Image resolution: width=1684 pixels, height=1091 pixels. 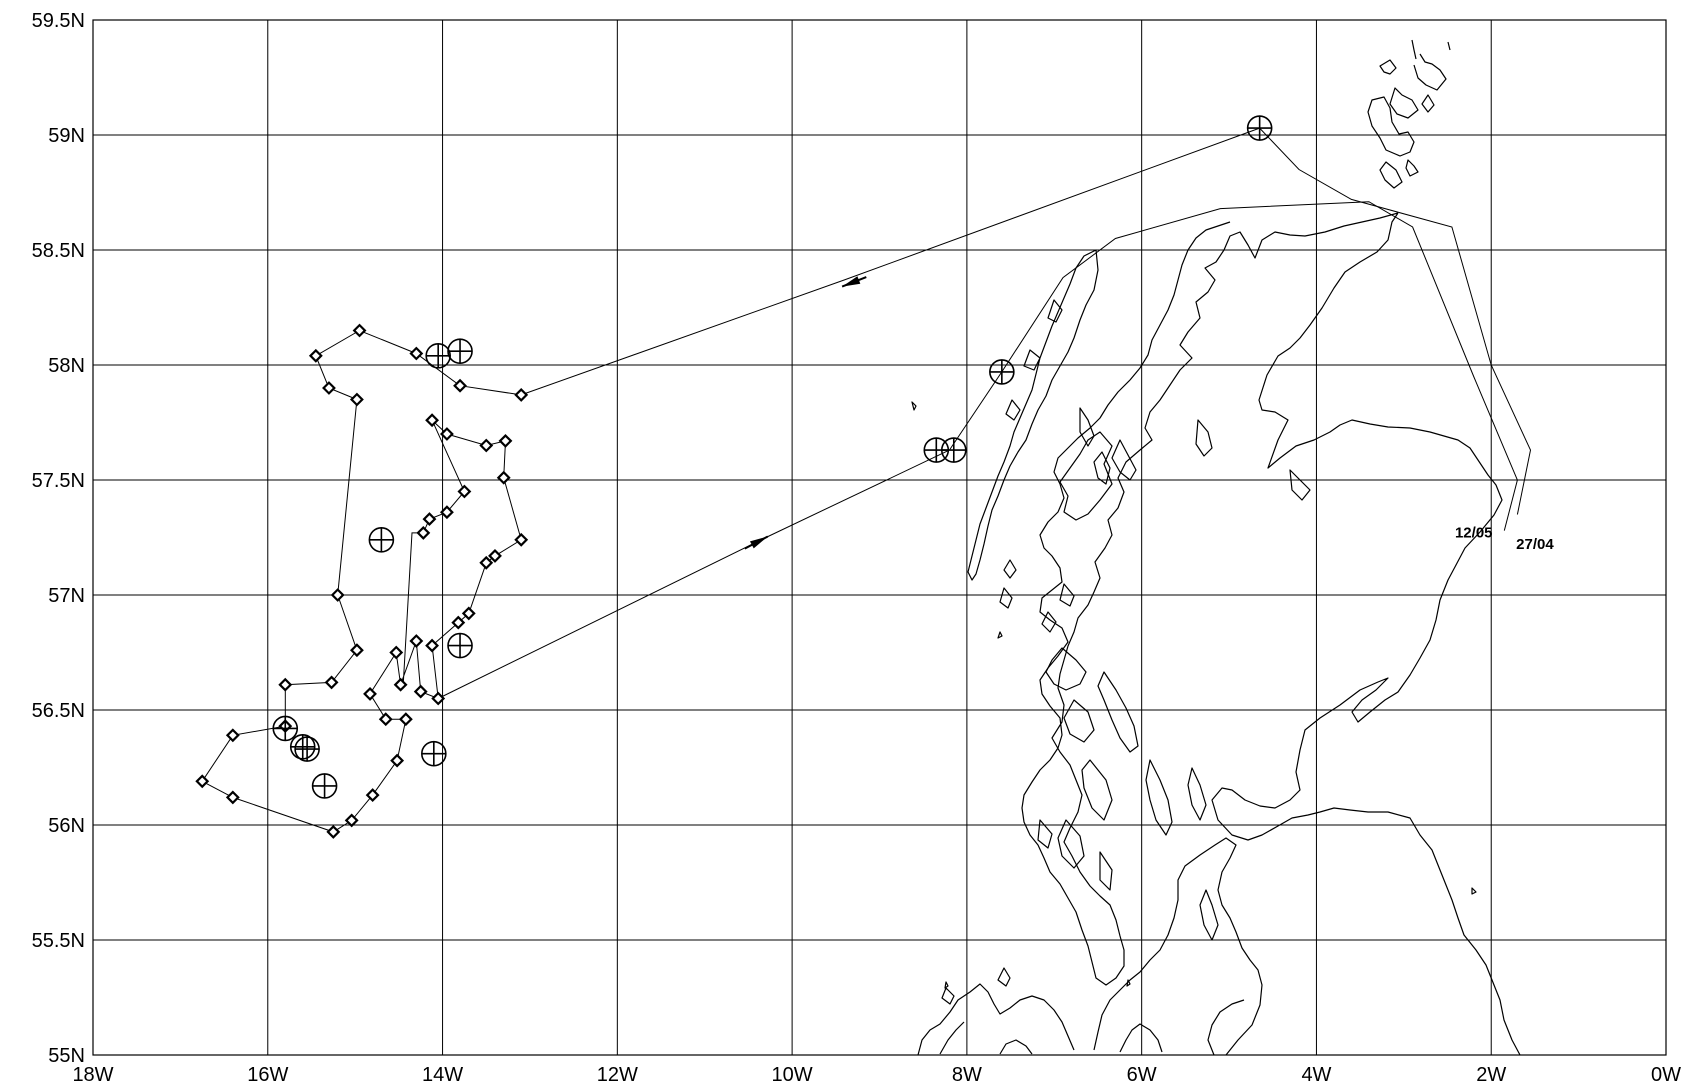 I want to click on coast-lochs, so click(x=1195, y=674).